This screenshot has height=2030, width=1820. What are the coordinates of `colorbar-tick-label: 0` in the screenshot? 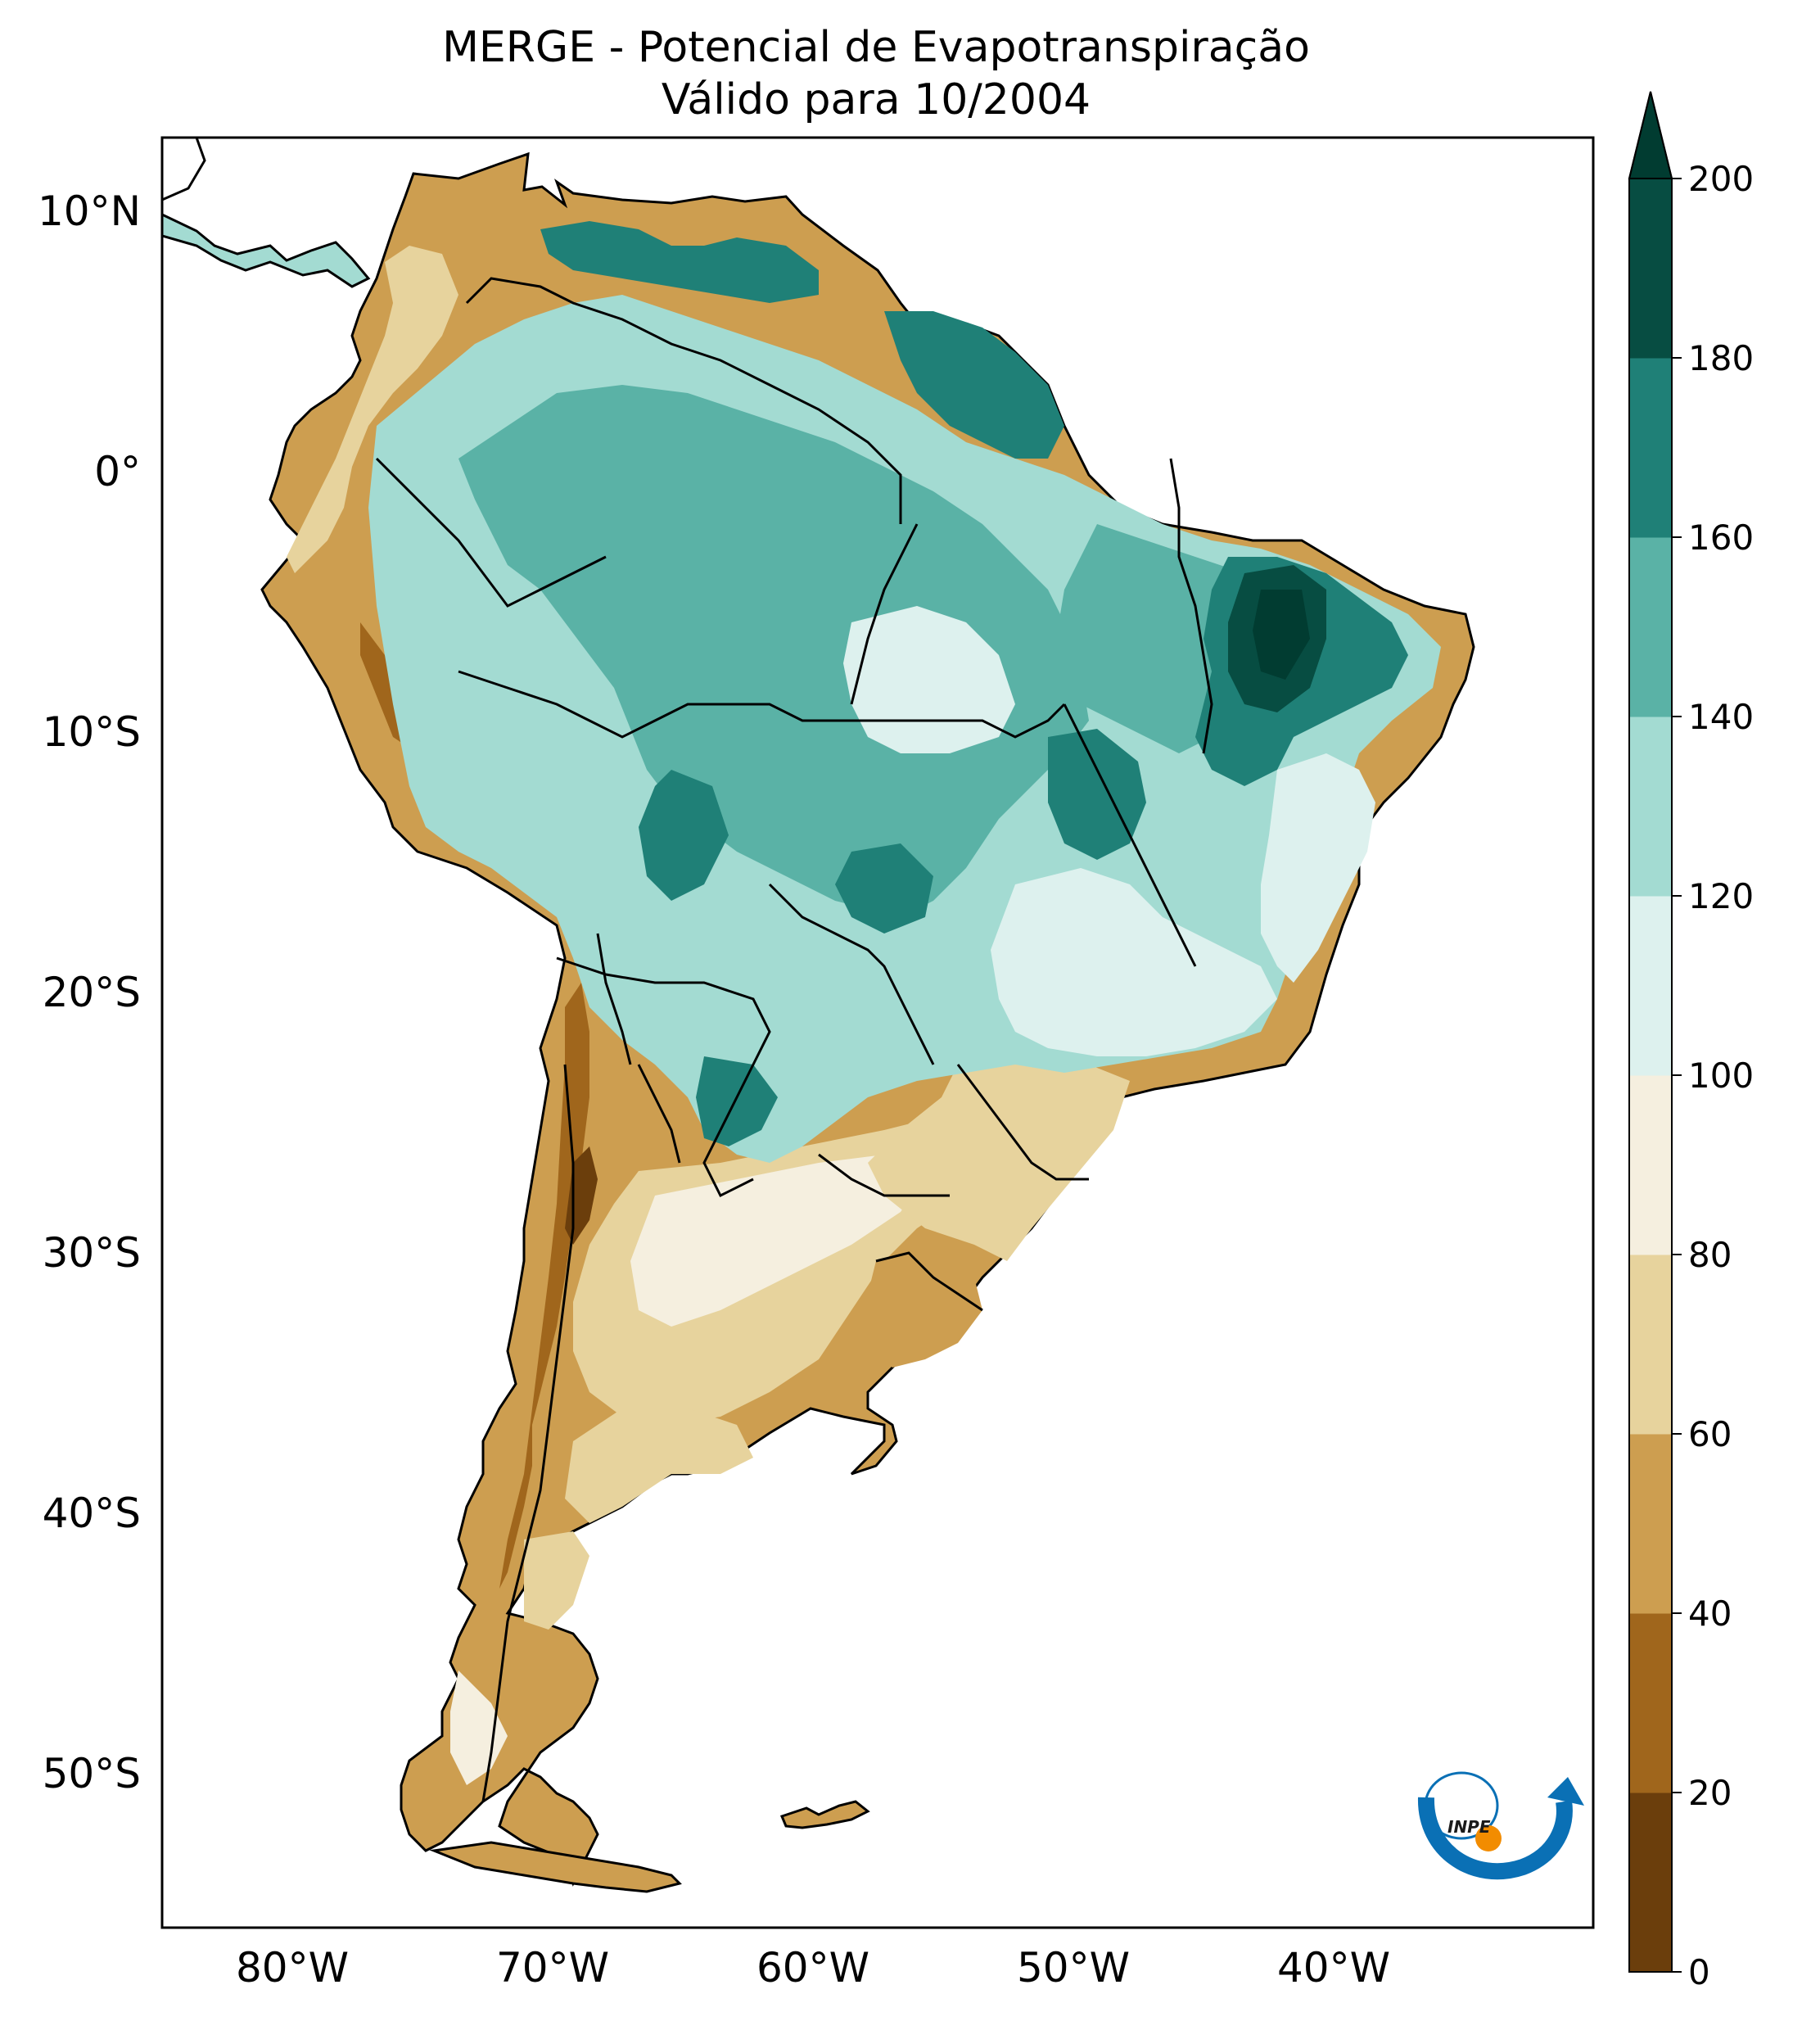 It's located at (1699, 1972).